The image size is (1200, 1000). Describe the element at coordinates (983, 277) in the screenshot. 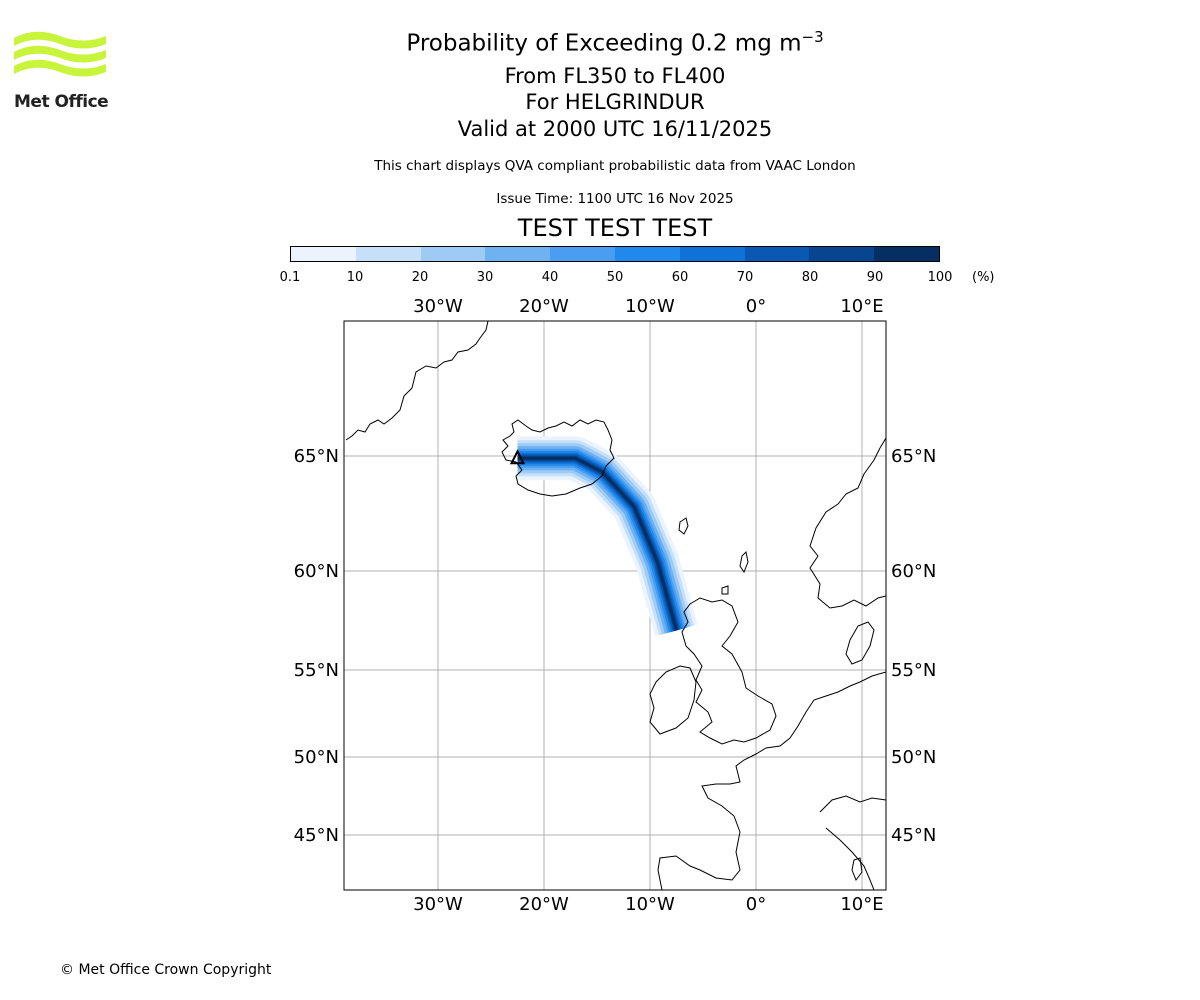

I see `colorbar-unit: (%)` at that location.